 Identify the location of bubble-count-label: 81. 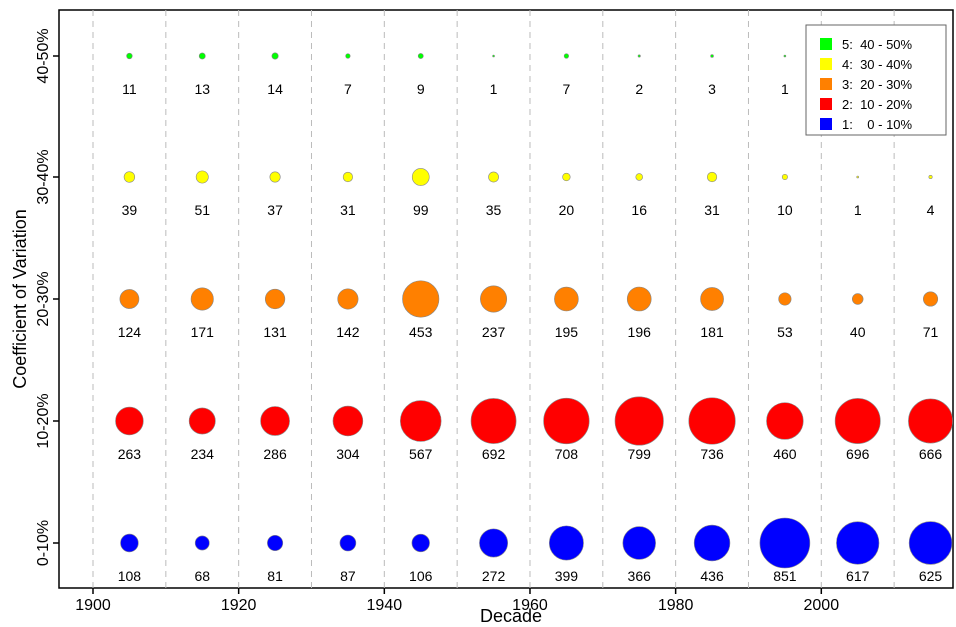
(275, 576).